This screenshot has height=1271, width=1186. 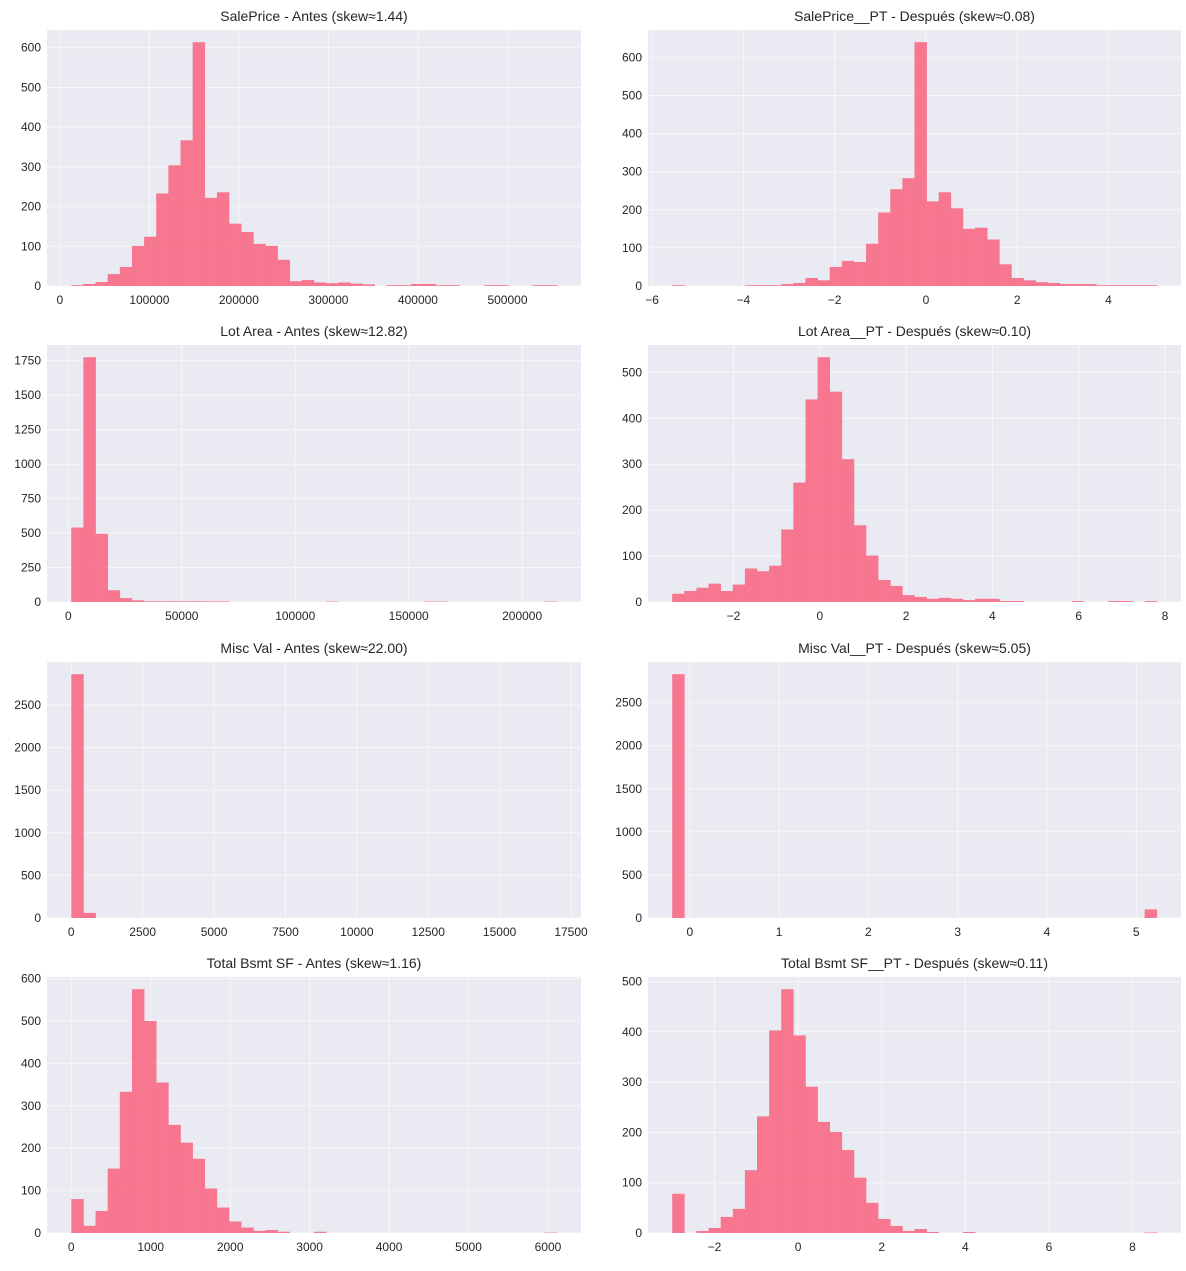 What do you see at coordinates (328, 300) in the screenshot?
I see `x-tick-label: 300000` at bounding box center [328, 300].